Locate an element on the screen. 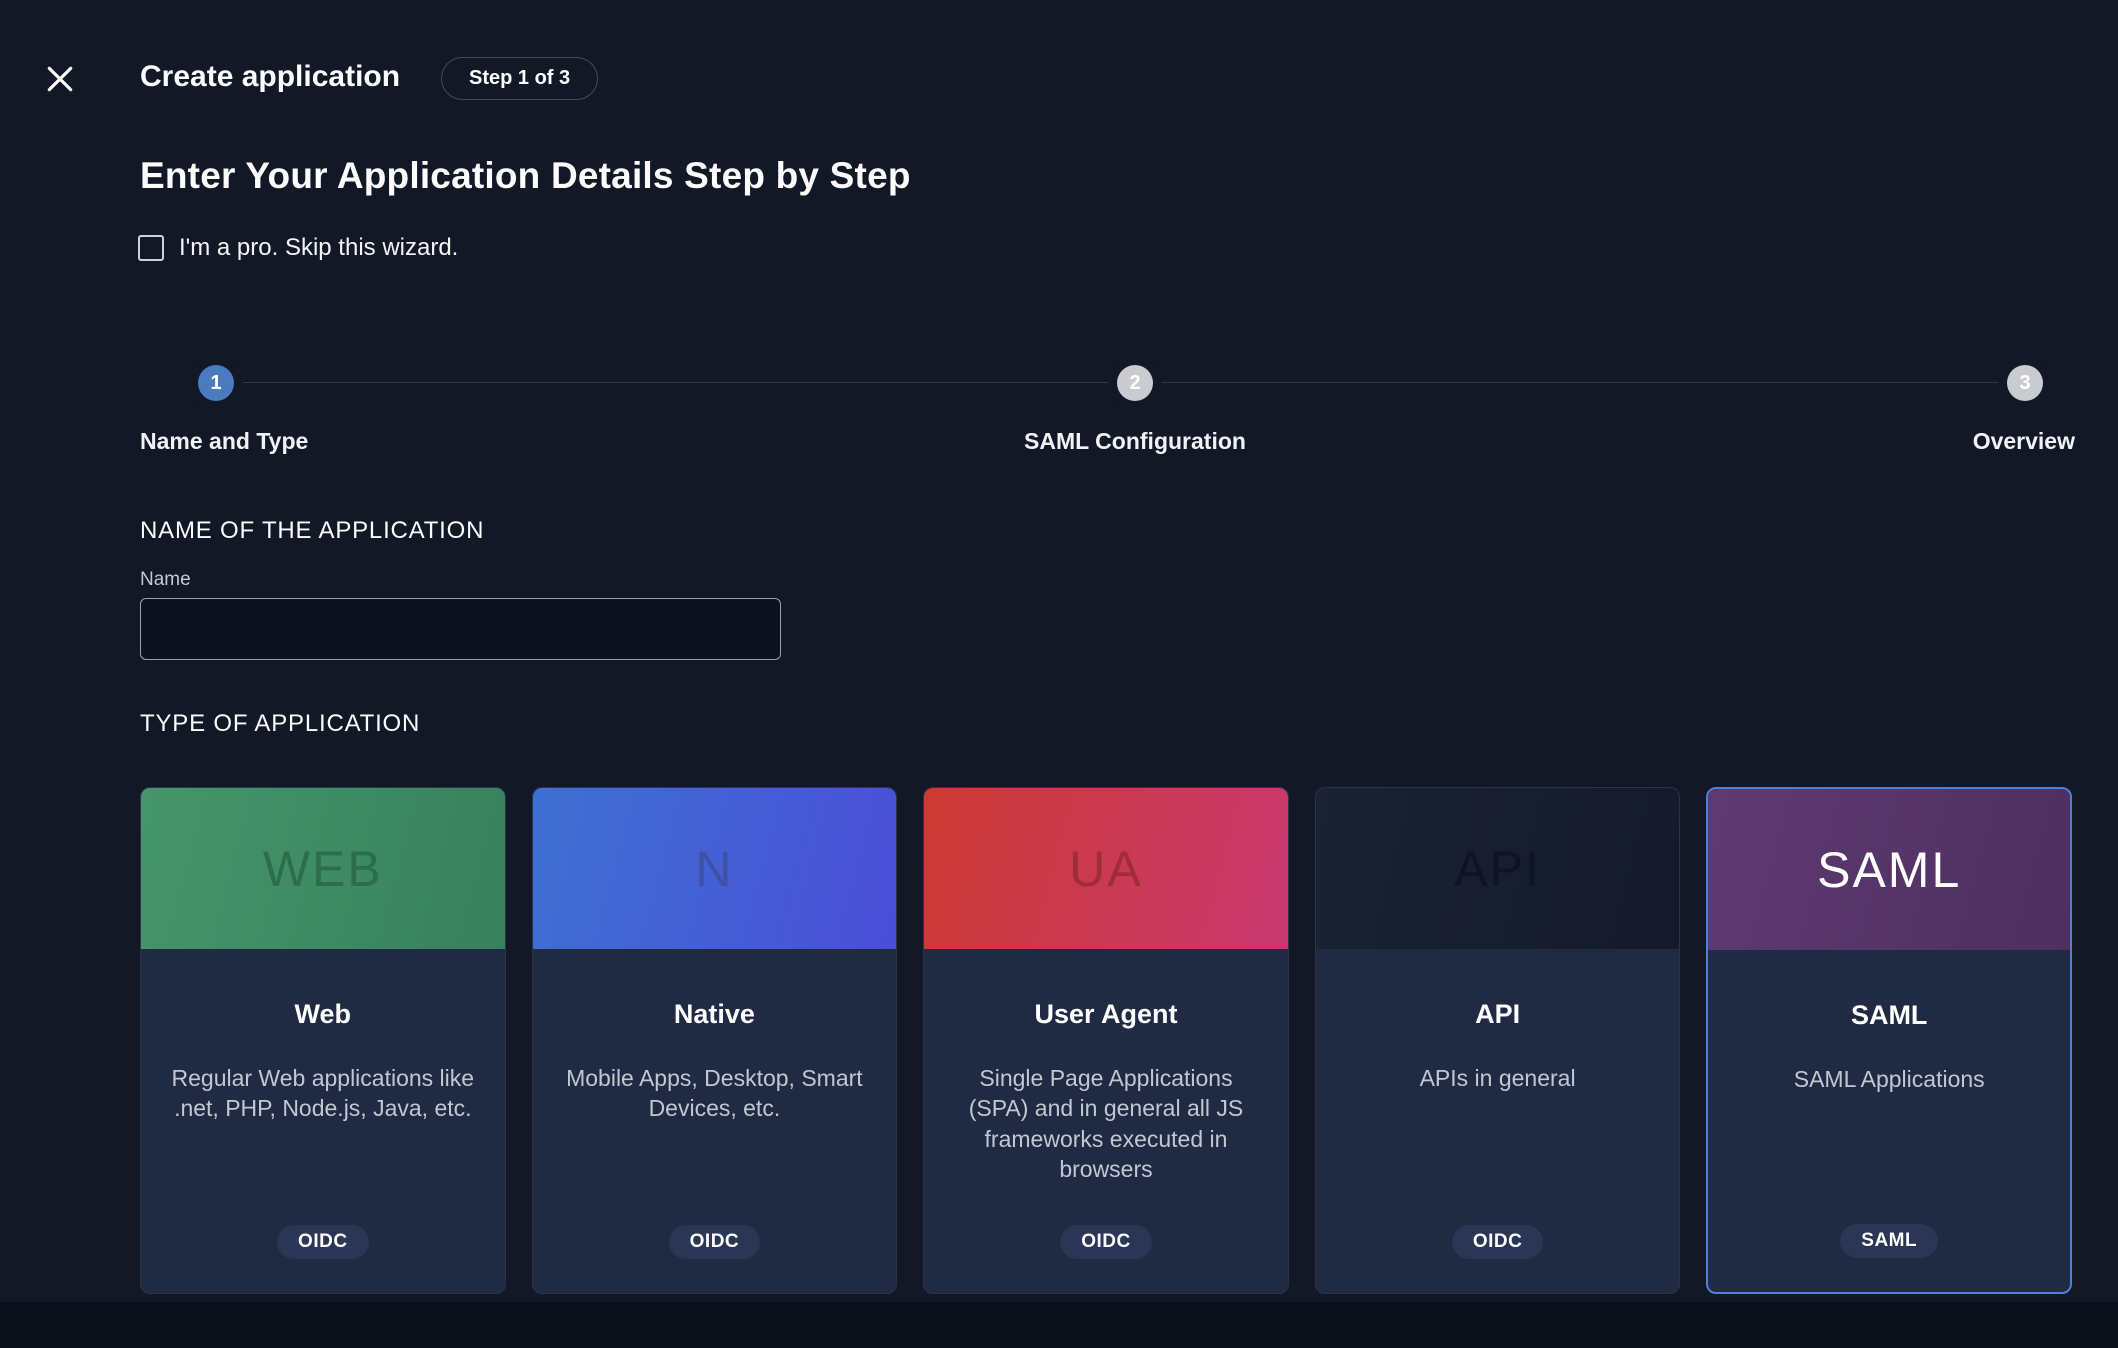 The image size is (2118, 1348). skip-wizard-label: I'm a pro. Skip this wizard. is located at coordinates (319, 247).